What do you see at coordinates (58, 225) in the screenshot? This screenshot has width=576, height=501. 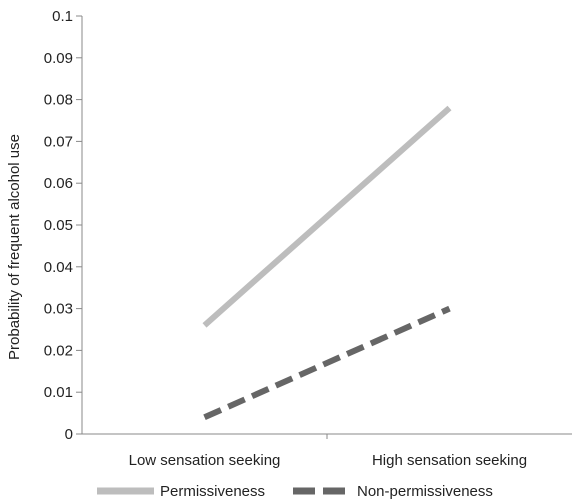 I see `y-tick-label: 0.05` at bounding box center [58, 225].